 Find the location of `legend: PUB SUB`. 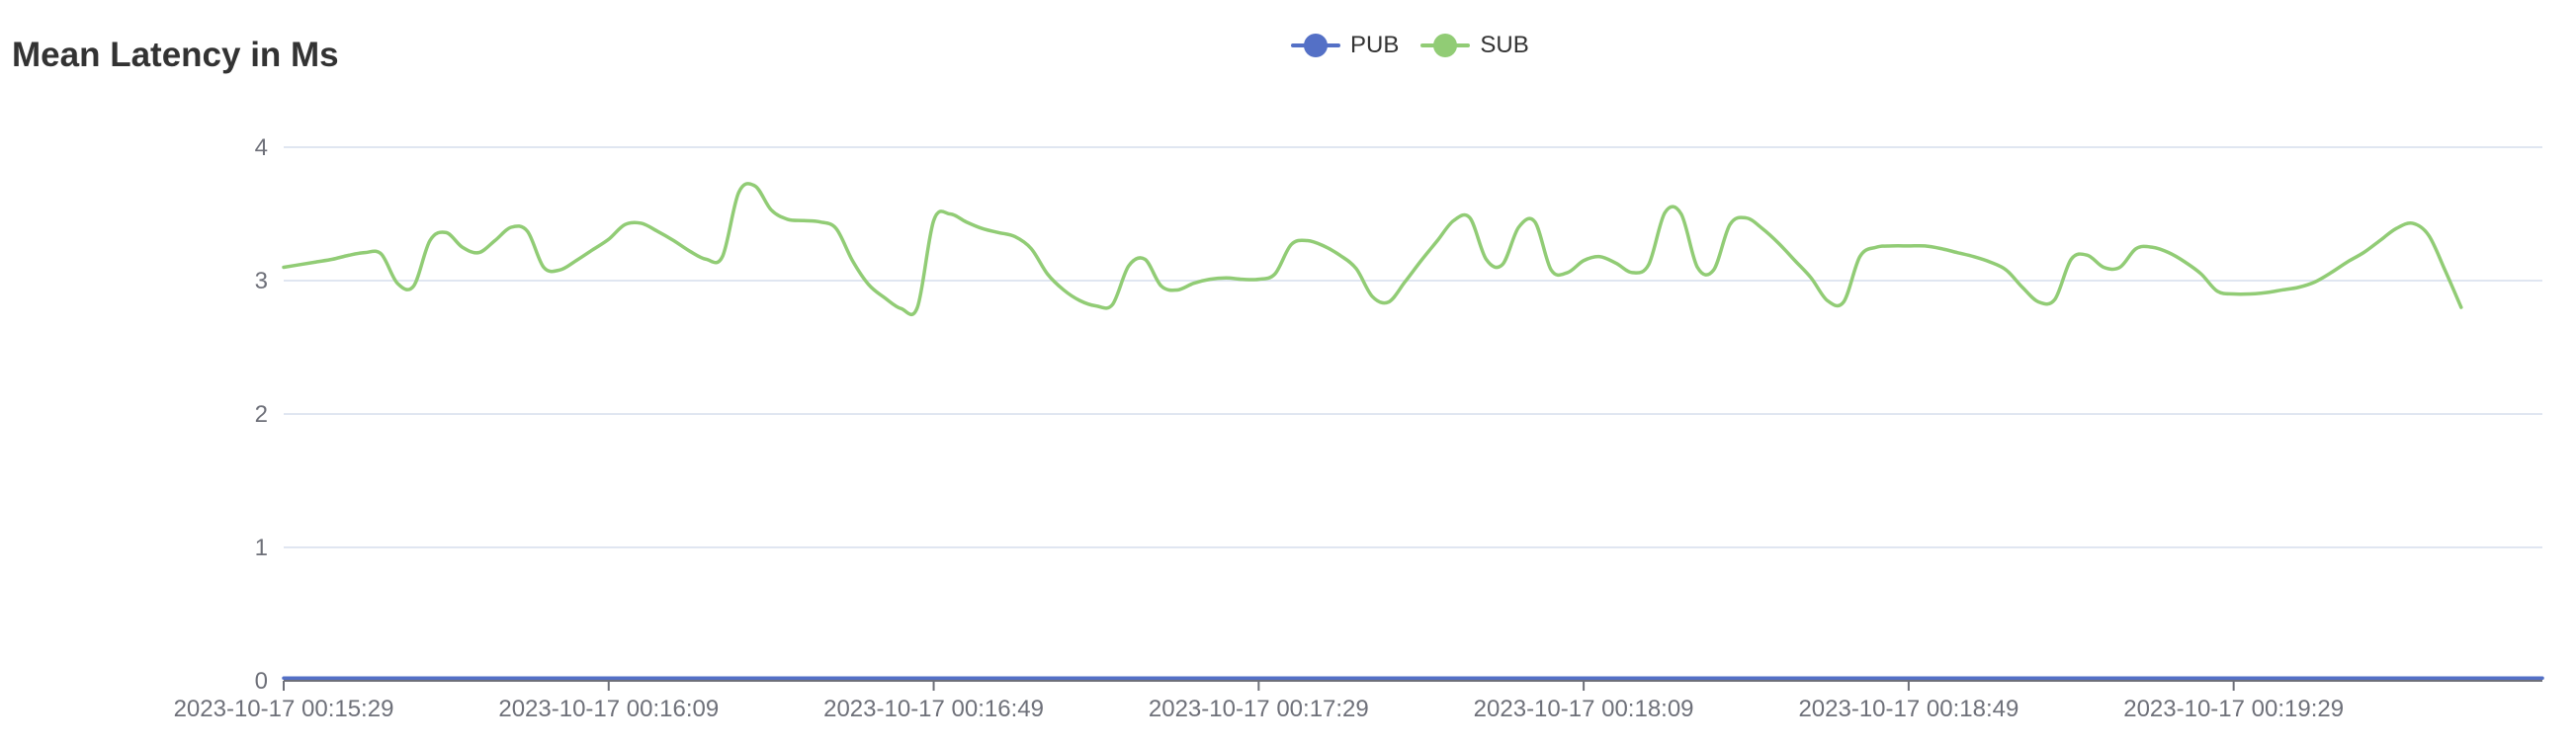

legend: PUB SUB is located at coordinates (1410, 45).